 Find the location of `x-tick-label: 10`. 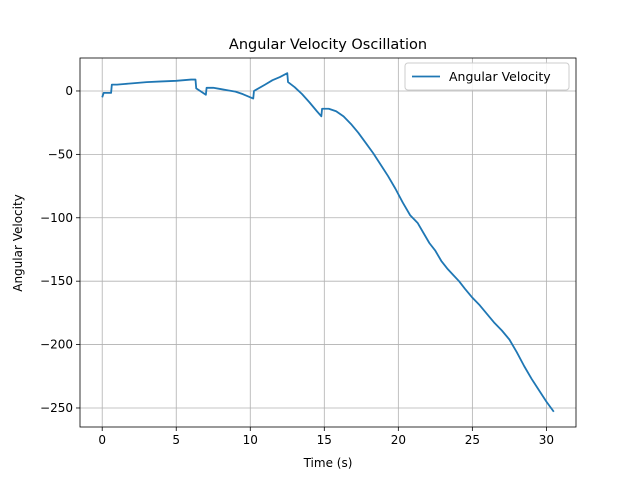

x-tick-label: 10 is located at coordinates (250, 440).